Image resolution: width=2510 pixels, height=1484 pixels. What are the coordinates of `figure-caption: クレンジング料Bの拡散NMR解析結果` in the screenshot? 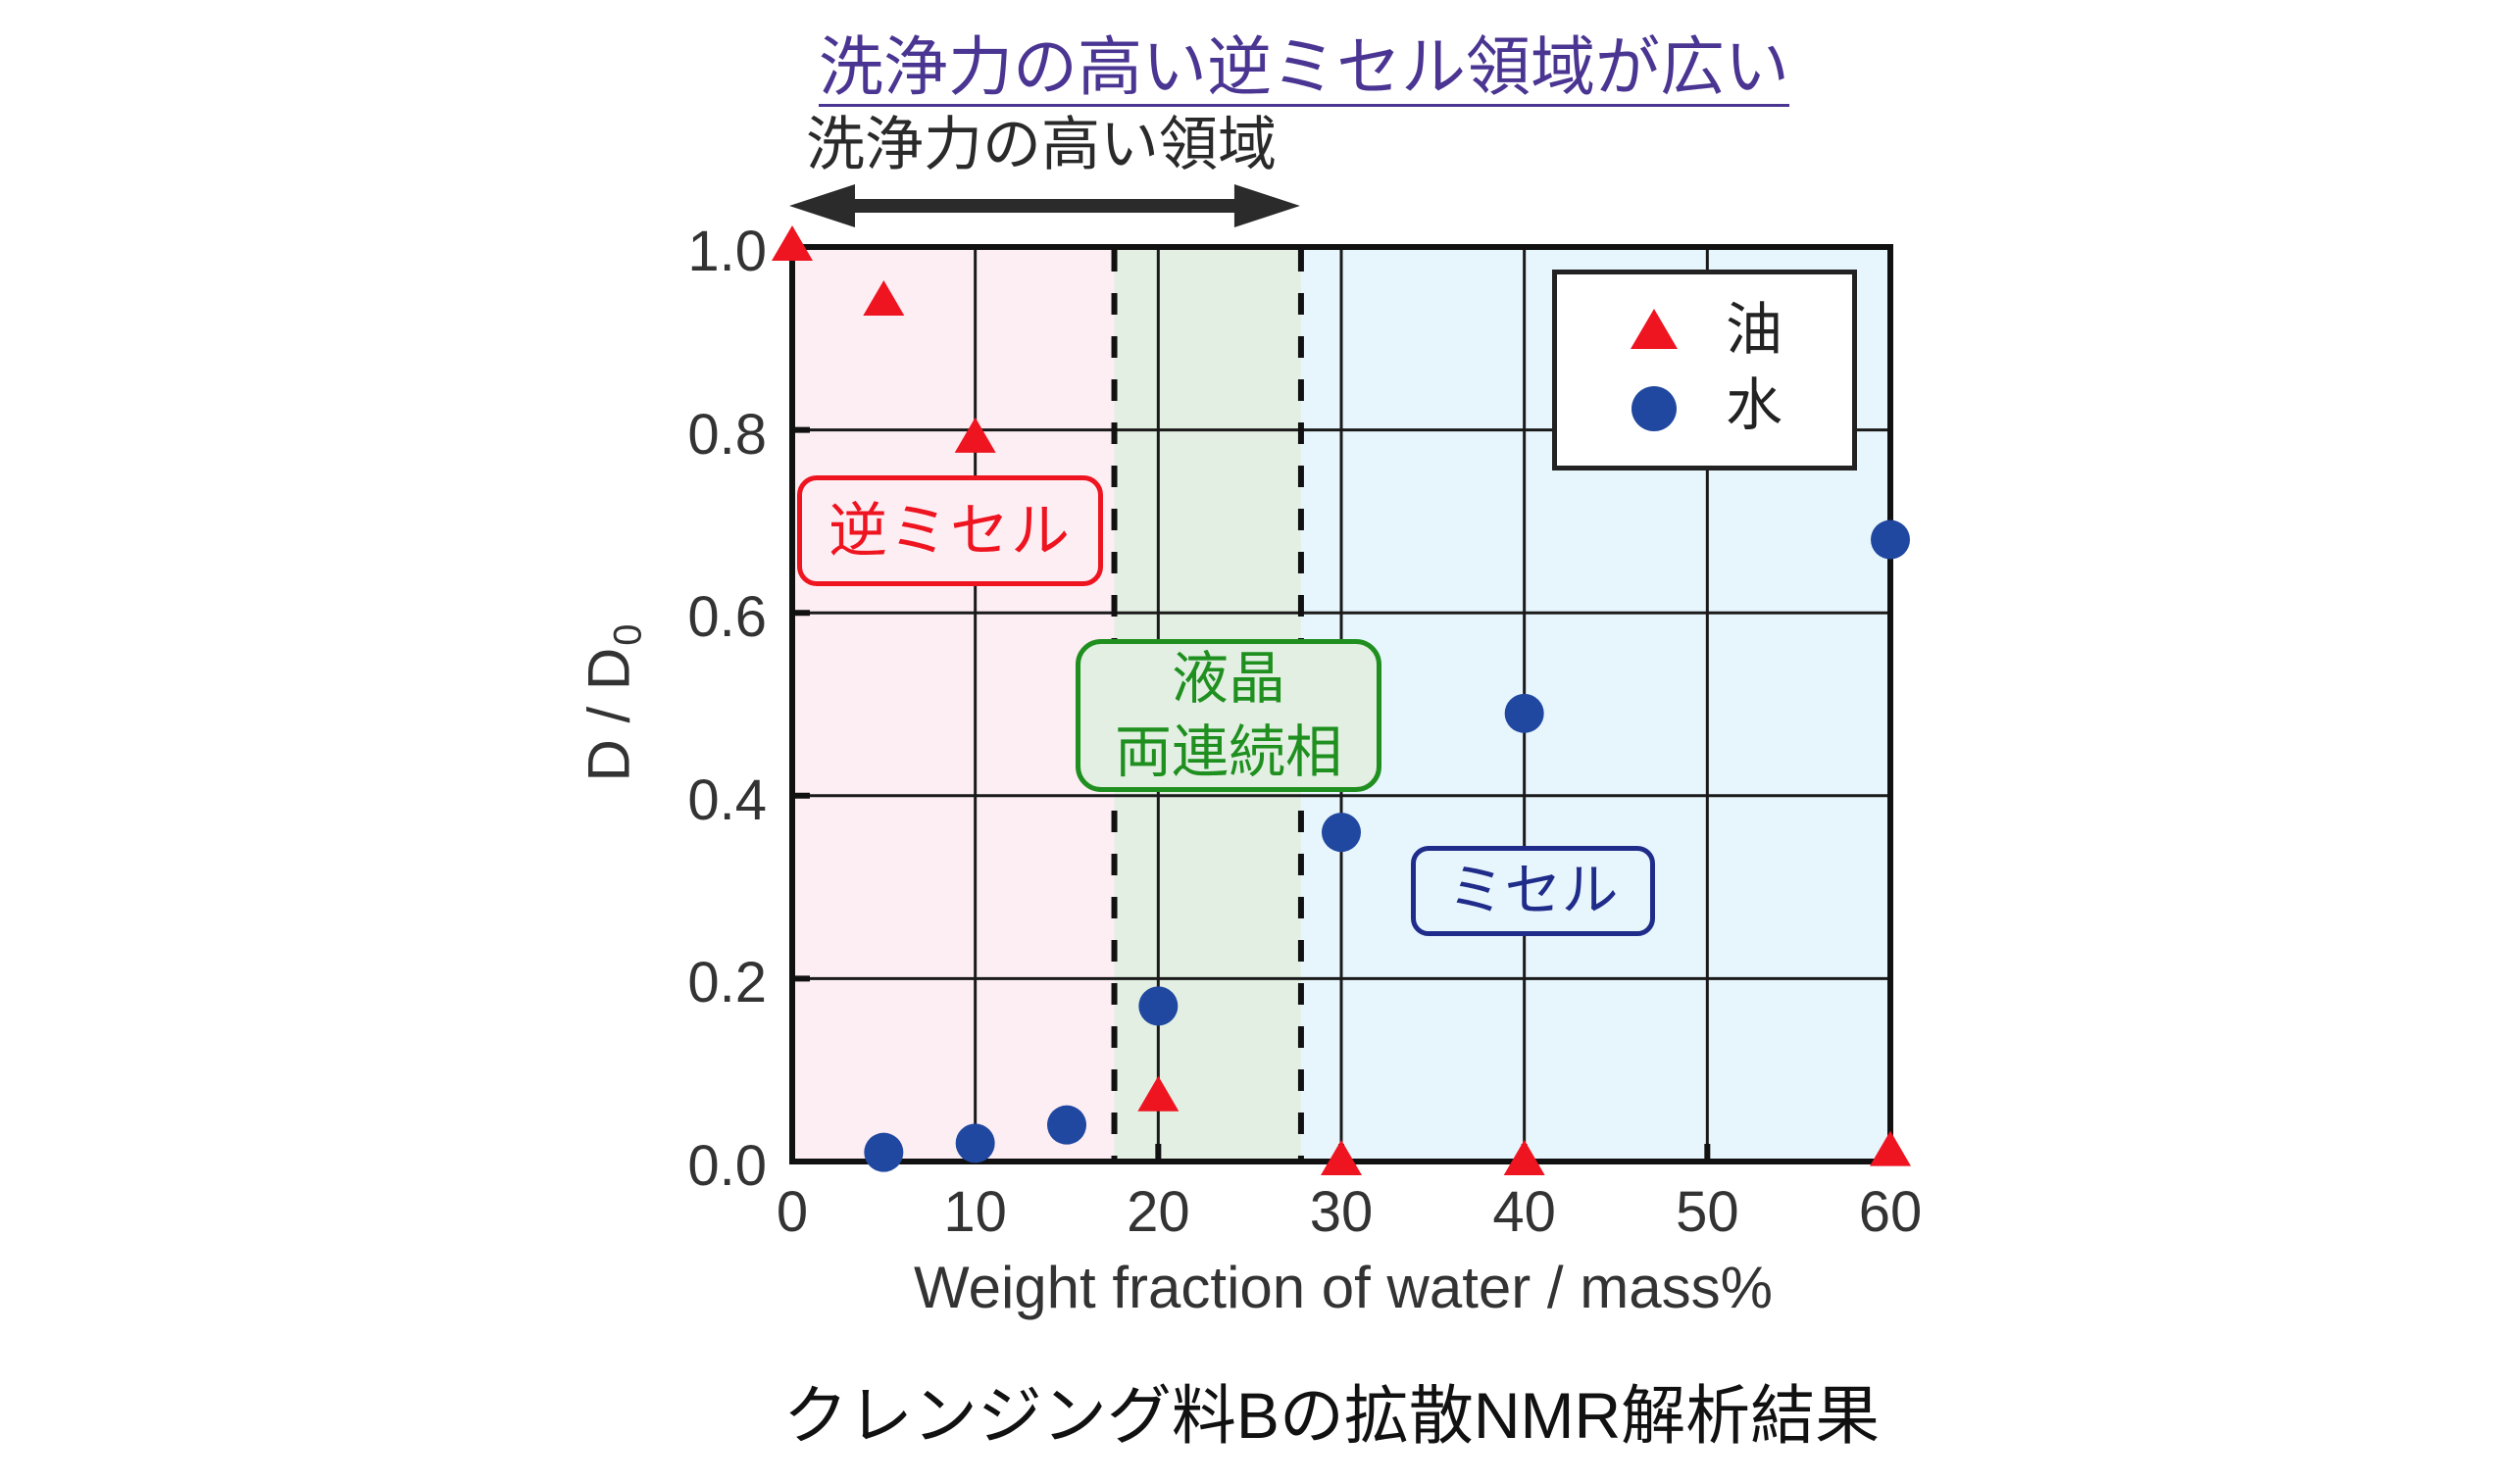 It's located at (1331, 1415).